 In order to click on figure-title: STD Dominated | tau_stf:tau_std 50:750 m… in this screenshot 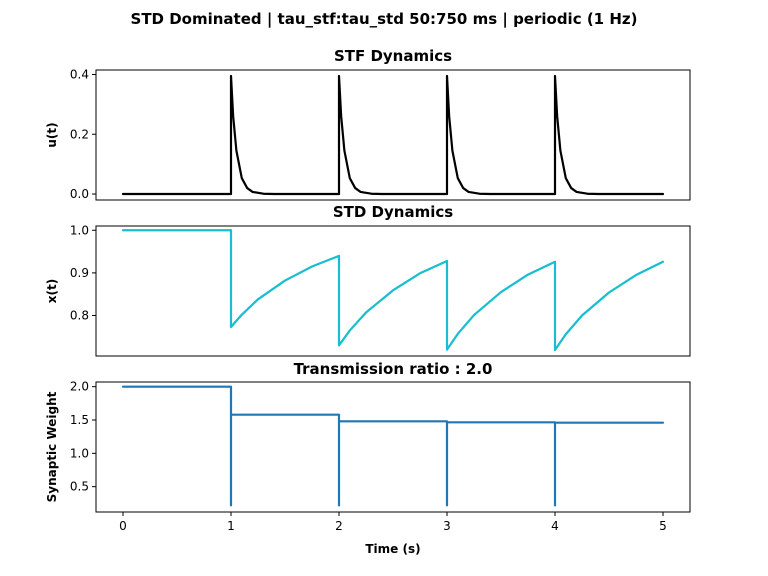, I will do `click(384, 19)`.